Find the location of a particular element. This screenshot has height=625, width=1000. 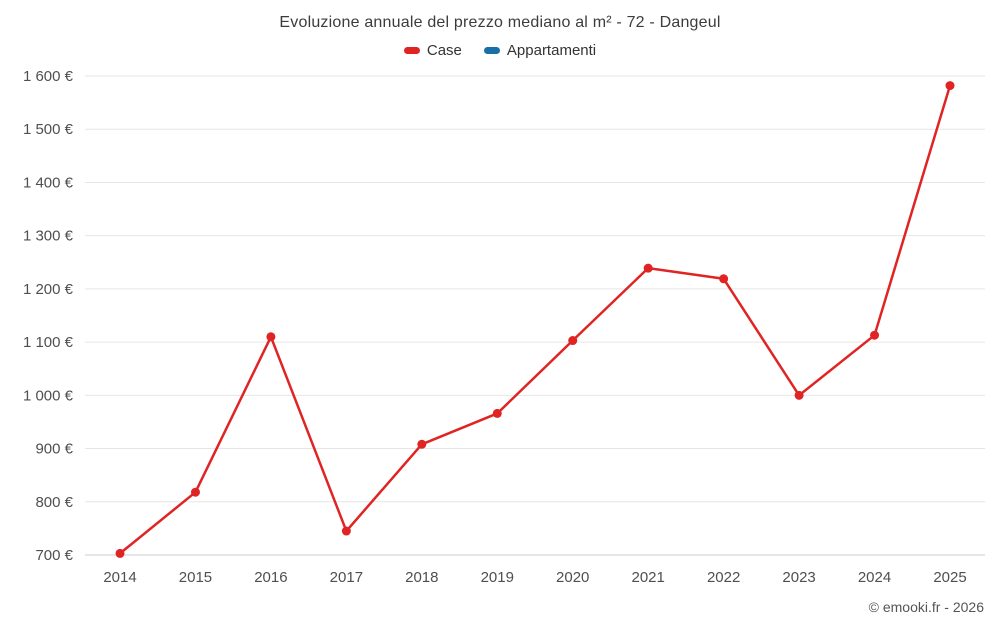

data-point-case-2020 is located at coordinates (573, 341).